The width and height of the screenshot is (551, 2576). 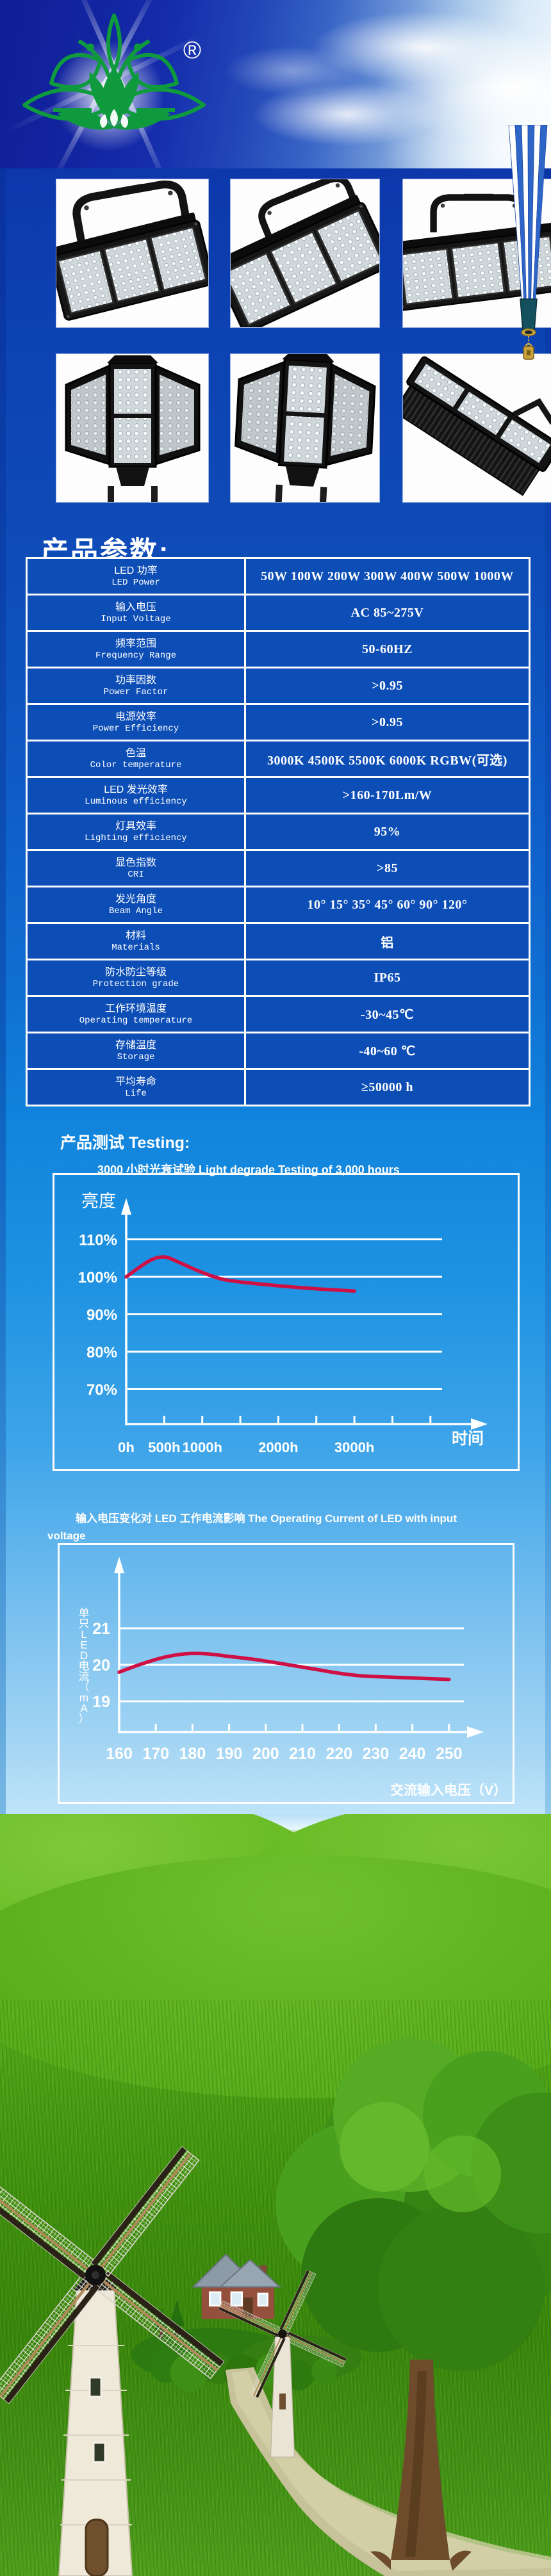 What do you see at coordinates (387, 1087) in the screenshot?
I see `spec-value: ≥50000 h` at bounding box center [387, 1087].